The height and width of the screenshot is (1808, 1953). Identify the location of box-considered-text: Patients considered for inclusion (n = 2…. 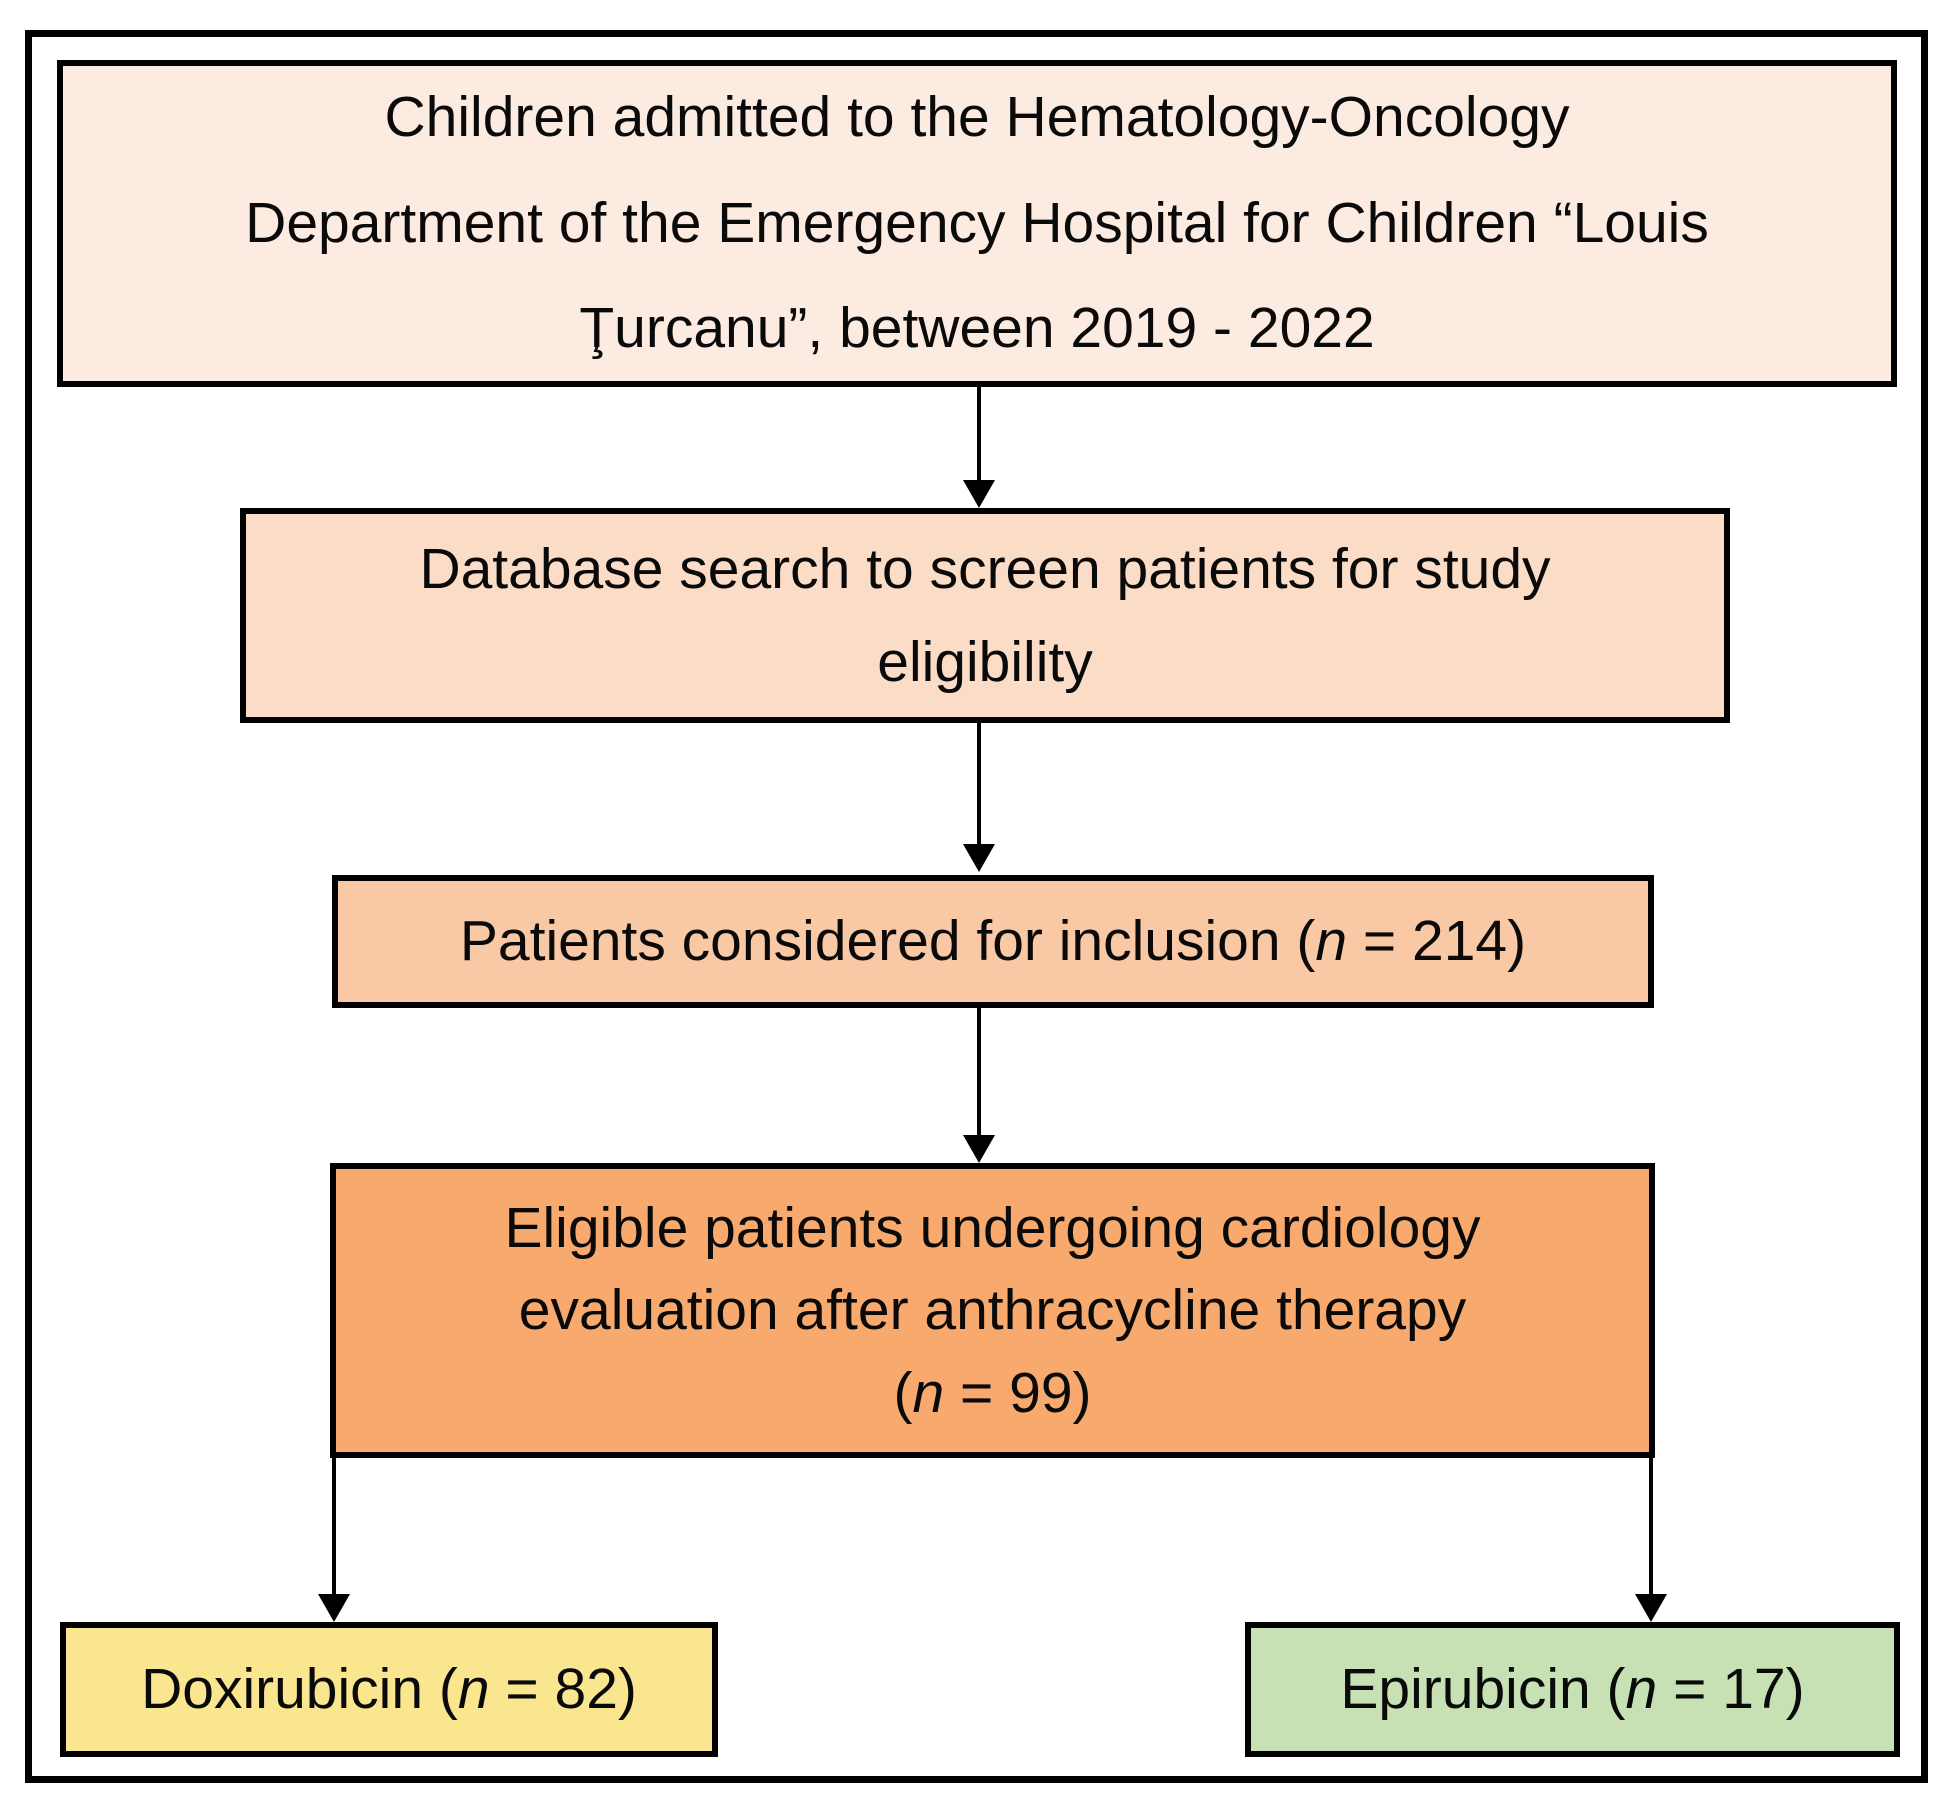
(993, 941).